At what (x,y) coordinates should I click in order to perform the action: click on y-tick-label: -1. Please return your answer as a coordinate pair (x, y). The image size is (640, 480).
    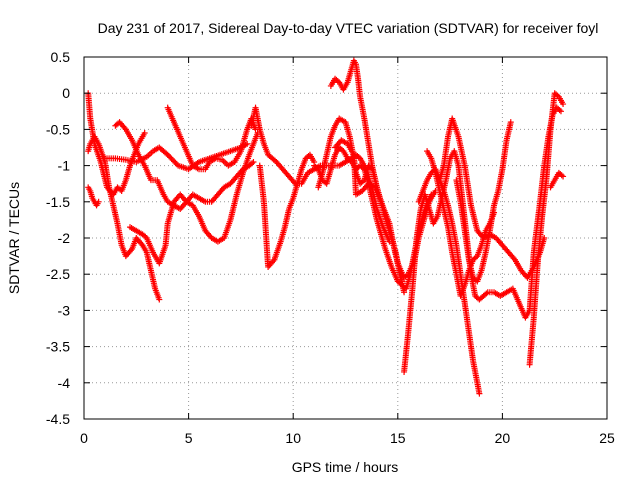
    Looking at the image, I should click on (64, 166).